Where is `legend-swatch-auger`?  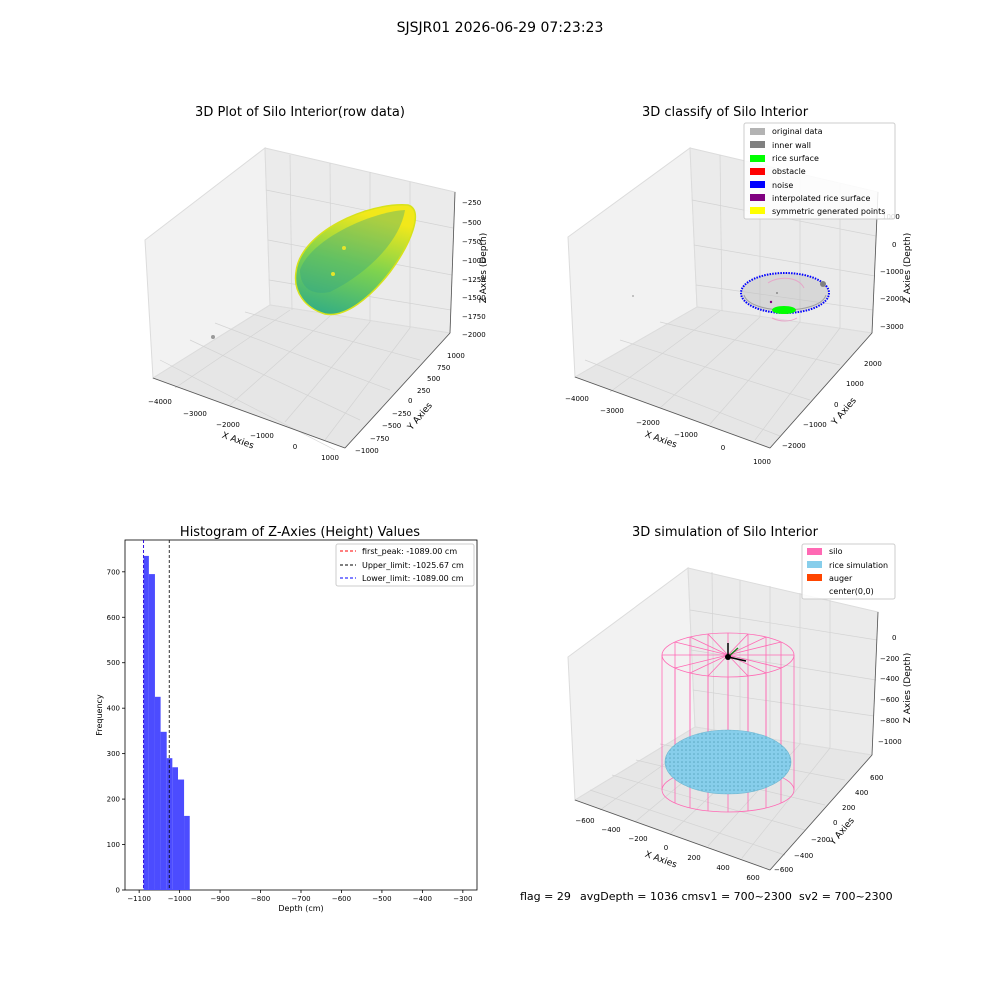
legend-swatch-auger is located at coordinates (814, 577).